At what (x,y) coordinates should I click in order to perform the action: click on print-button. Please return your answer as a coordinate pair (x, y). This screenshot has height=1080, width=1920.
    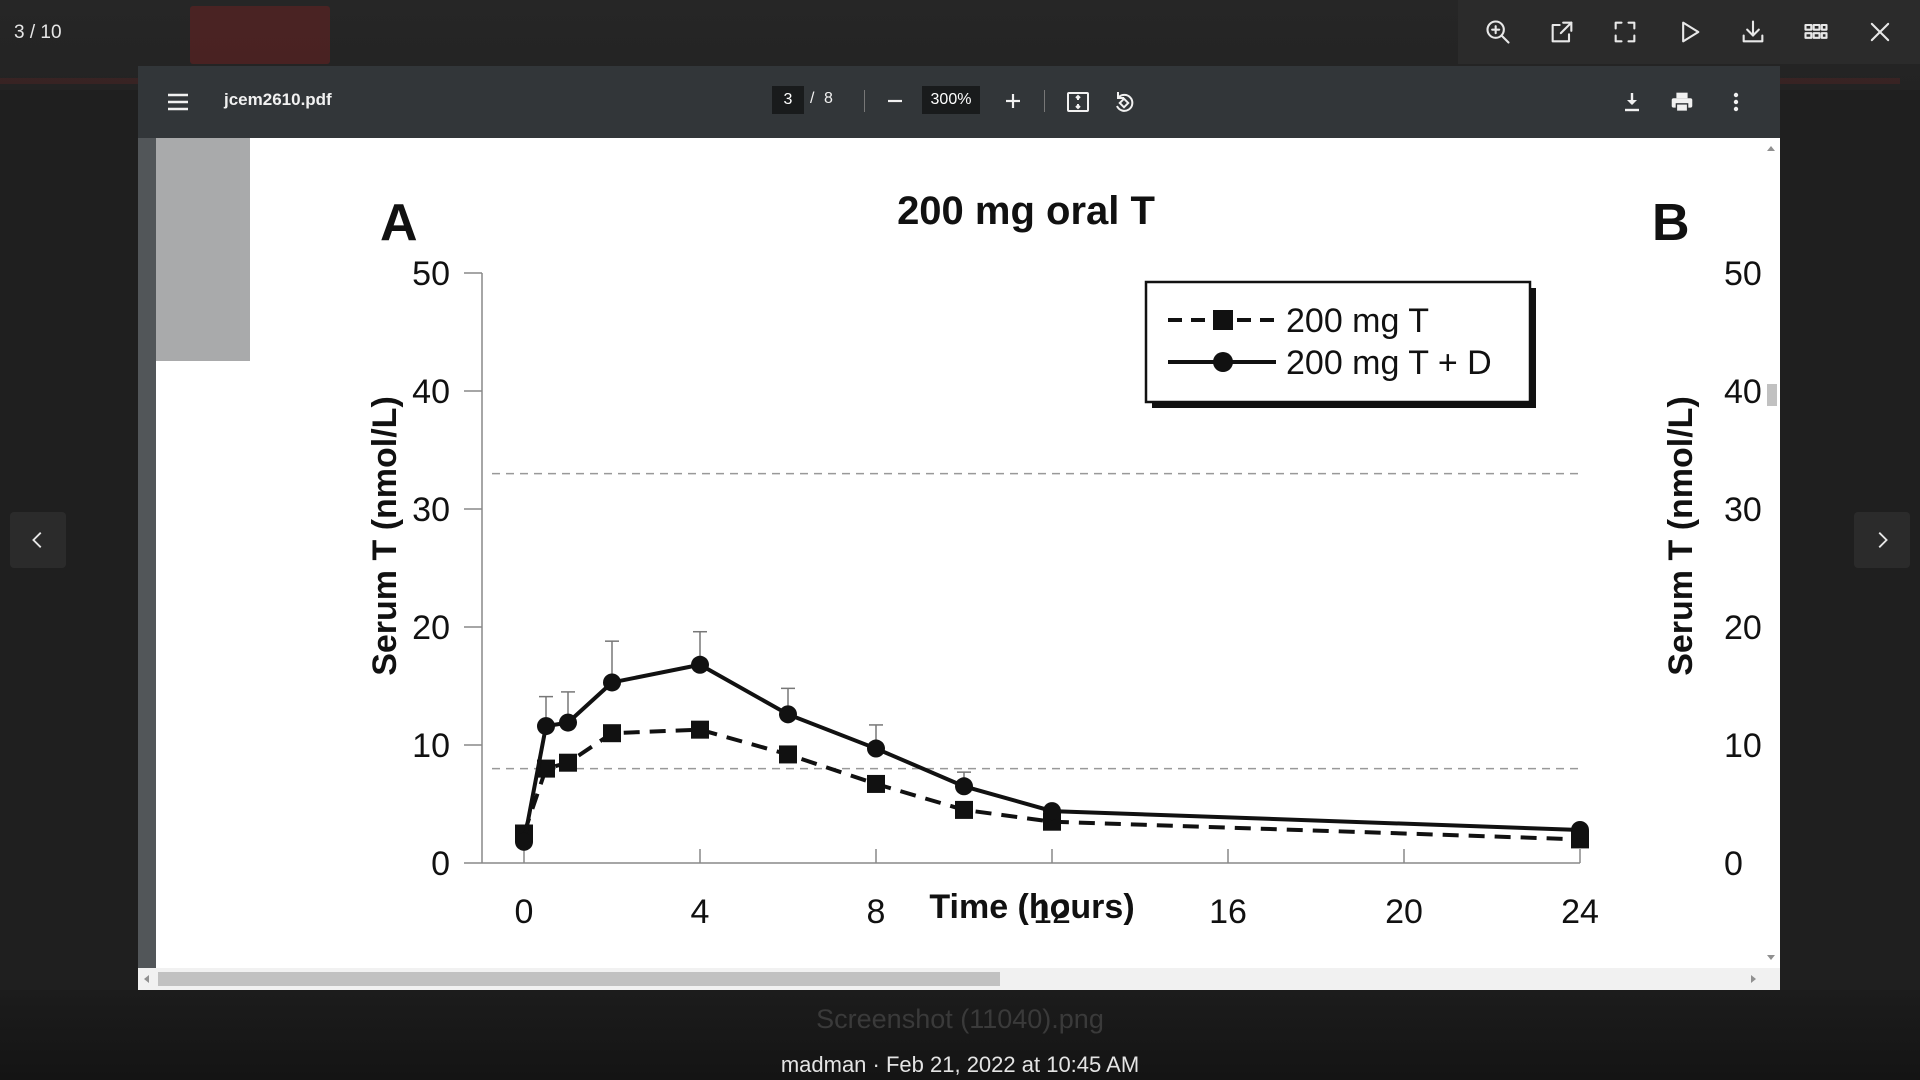
    Looking at the image, I should click on (1683, 102).